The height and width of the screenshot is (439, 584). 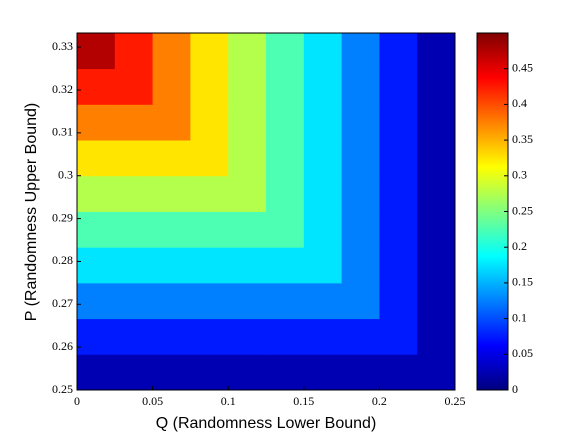 I want to click on x-tick-label: 0.05, so click(x=152, y=401).